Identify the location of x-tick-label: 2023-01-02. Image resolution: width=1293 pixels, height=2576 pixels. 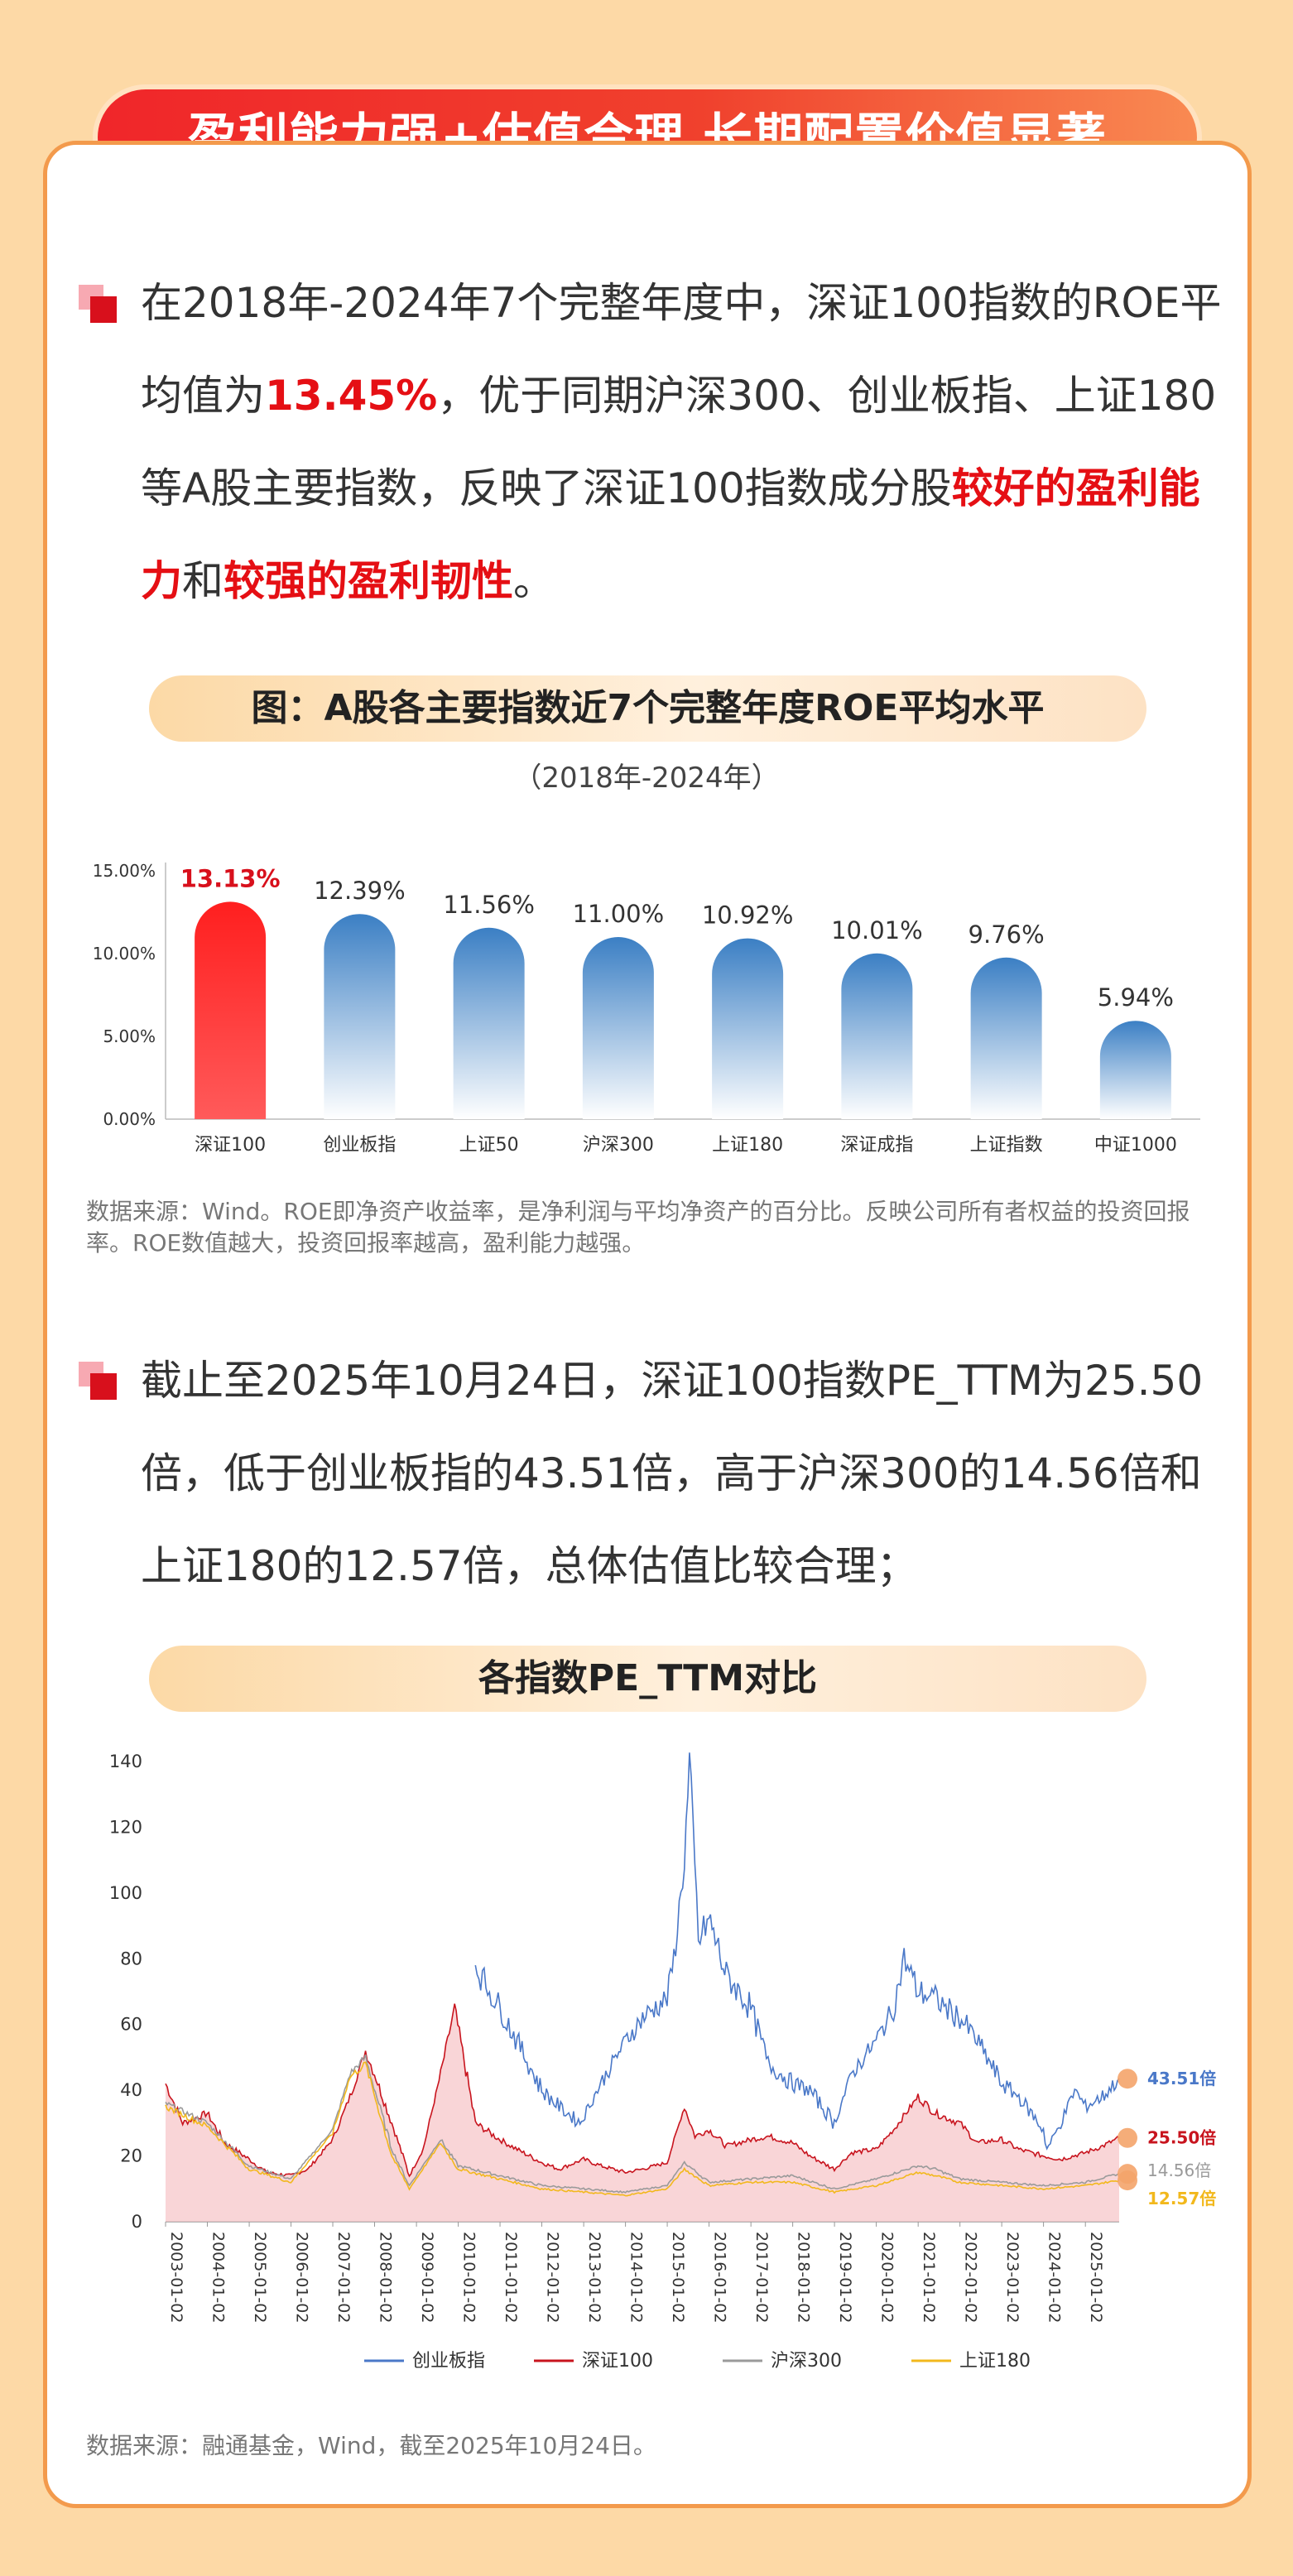
(1012, 2277).